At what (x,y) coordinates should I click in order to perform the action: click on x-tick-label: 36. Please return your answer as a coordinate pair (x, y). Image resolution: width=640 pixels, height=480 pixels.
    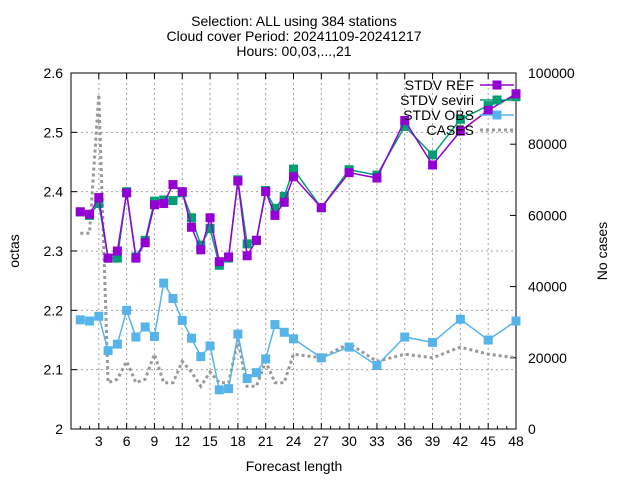
    Looking at the image, I should click on (405, 441).